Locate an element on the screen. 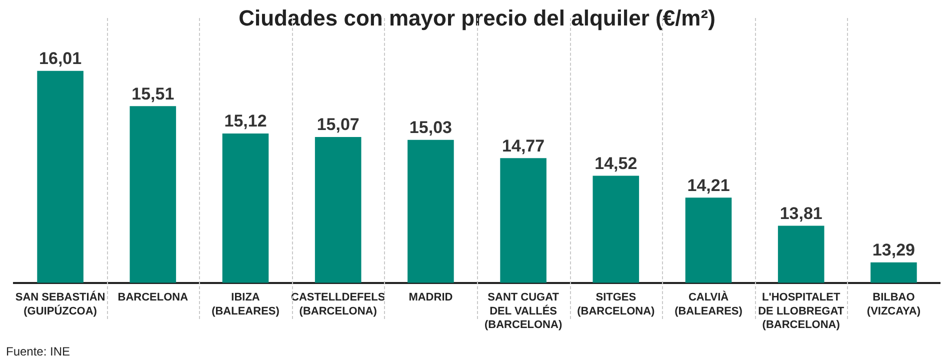 This screenshot has height=362, width=950. data-label: 16,01 is located at coordinates (60, 58).